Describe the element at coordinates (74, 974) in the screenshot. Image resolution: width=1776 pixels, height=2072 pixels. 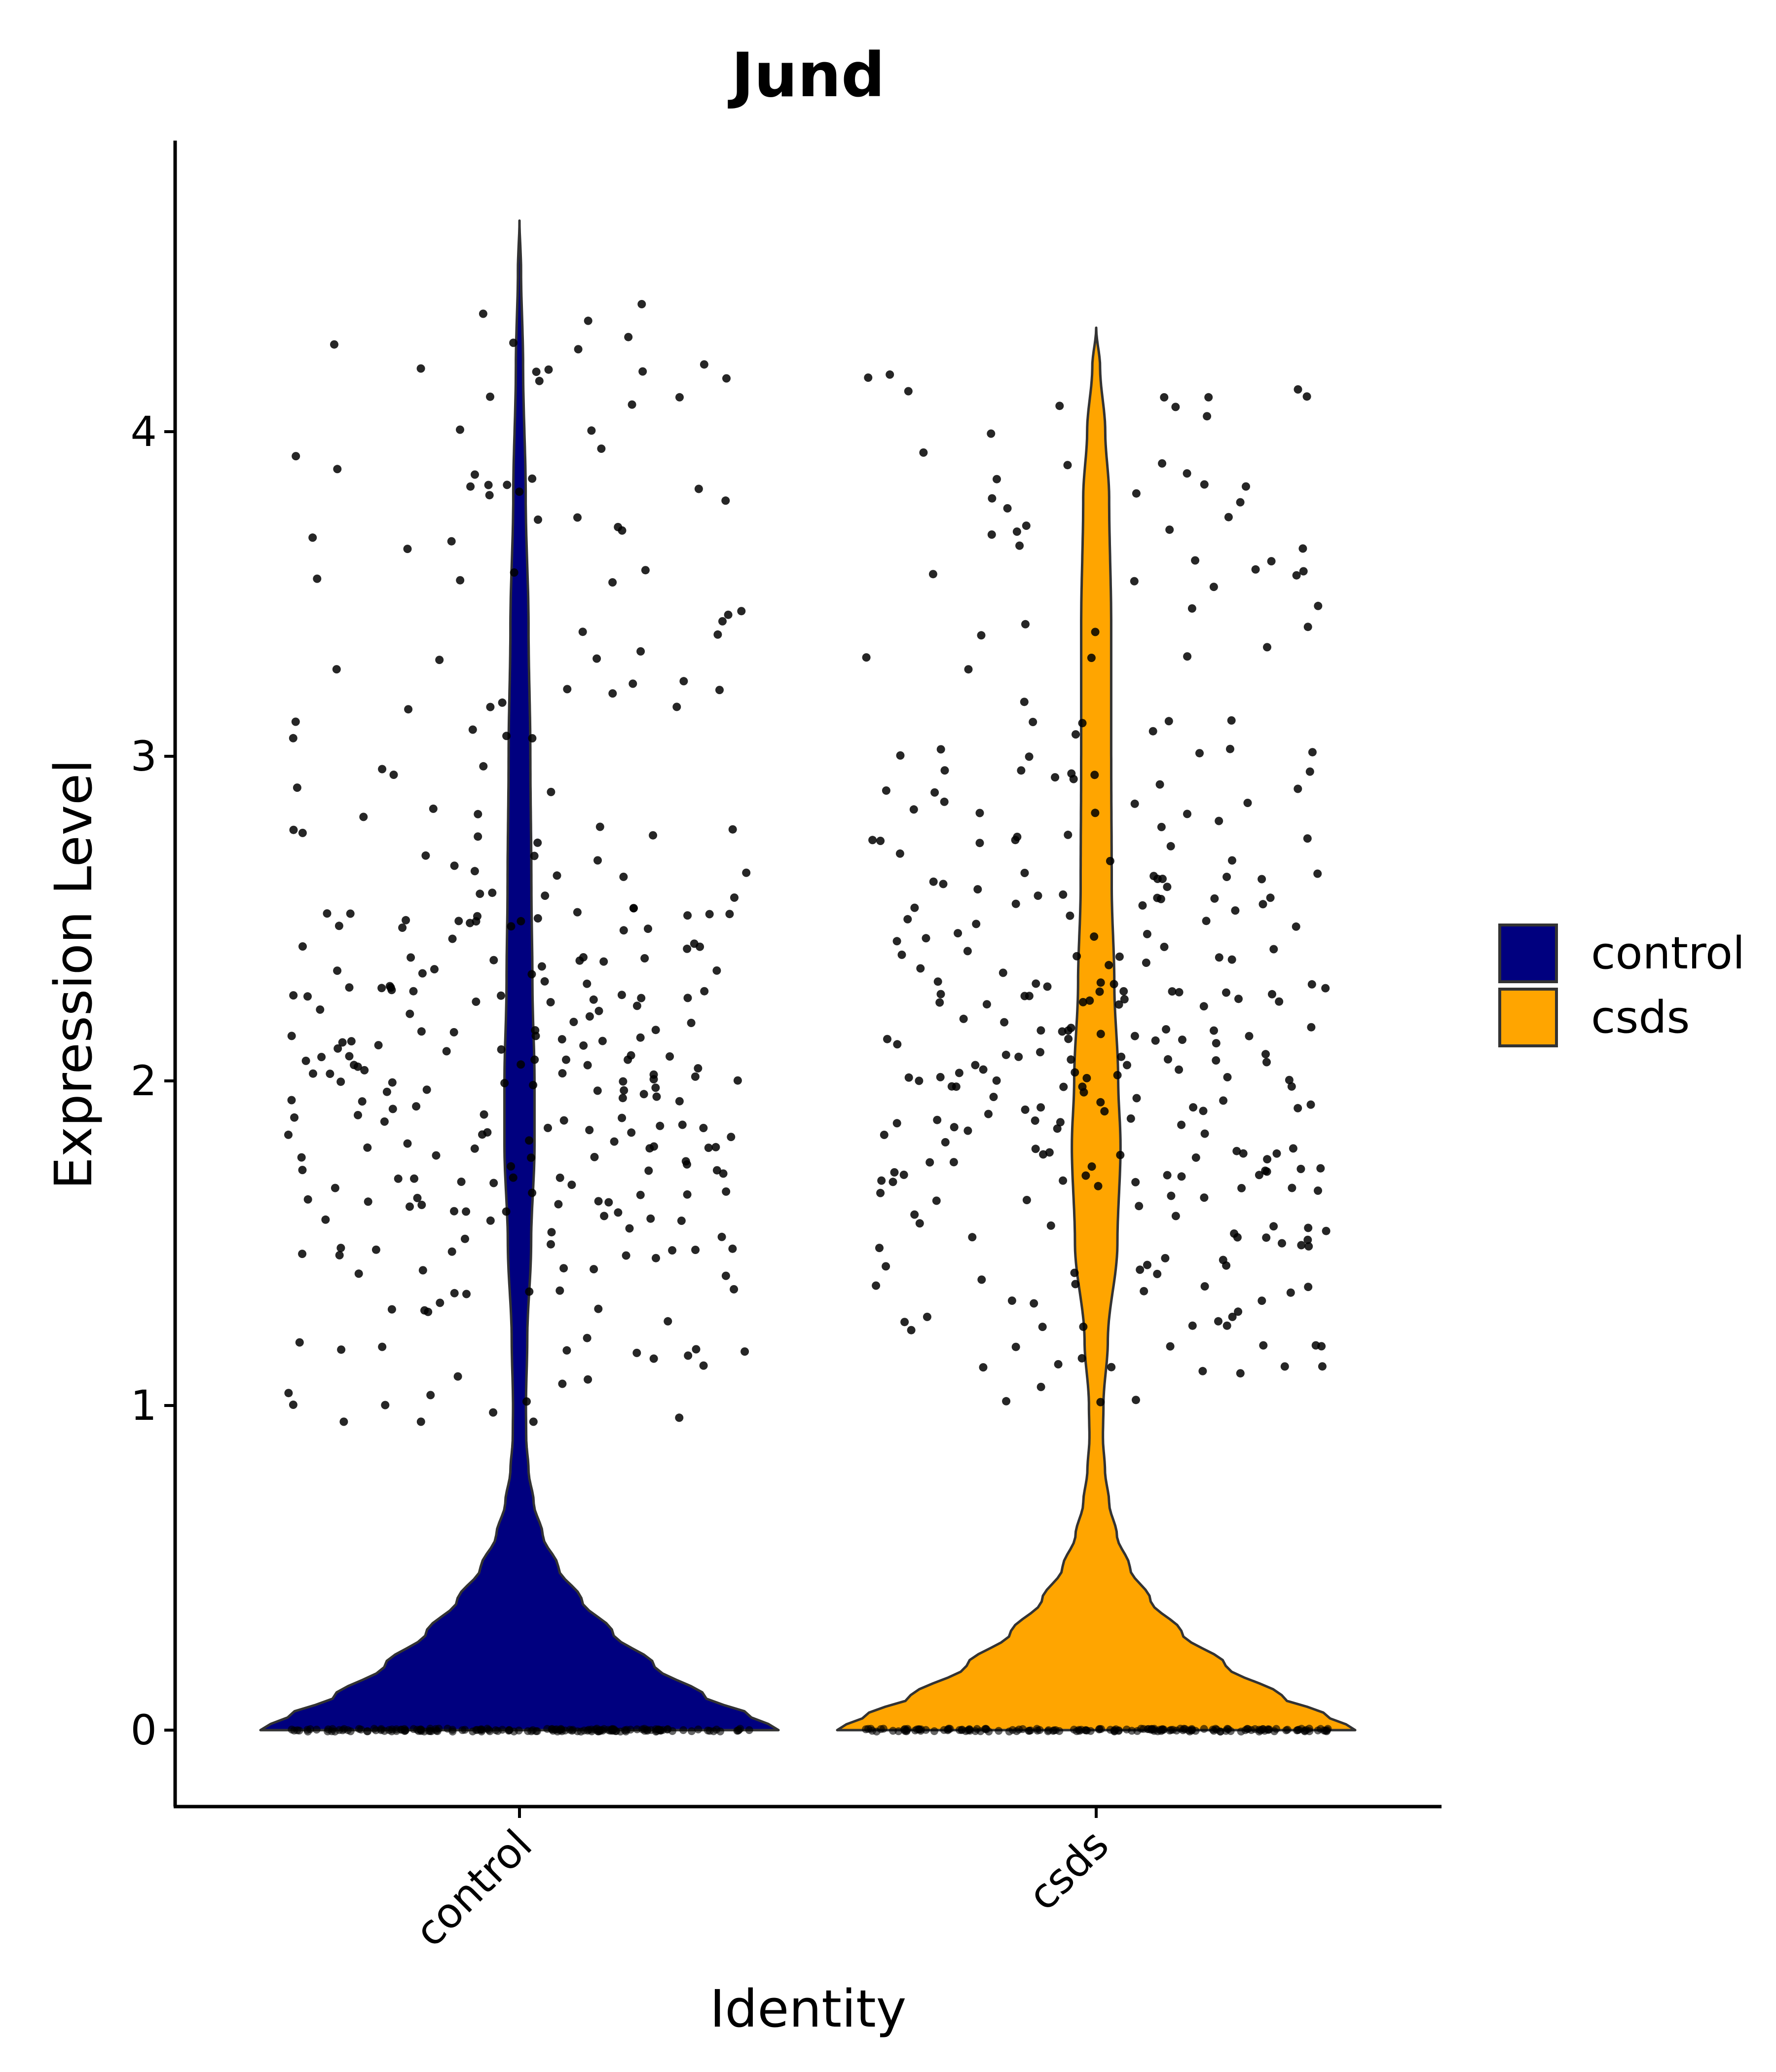
I see `y-axis-title: Expression Level` at that location.